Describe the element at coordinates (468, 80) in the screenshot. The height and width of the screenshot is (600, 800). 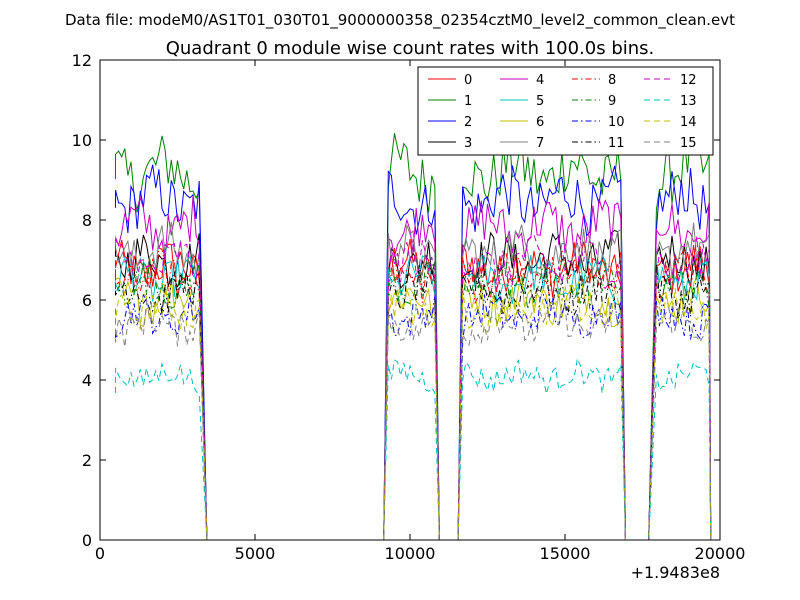
I see `legend-label: 0` at that location.